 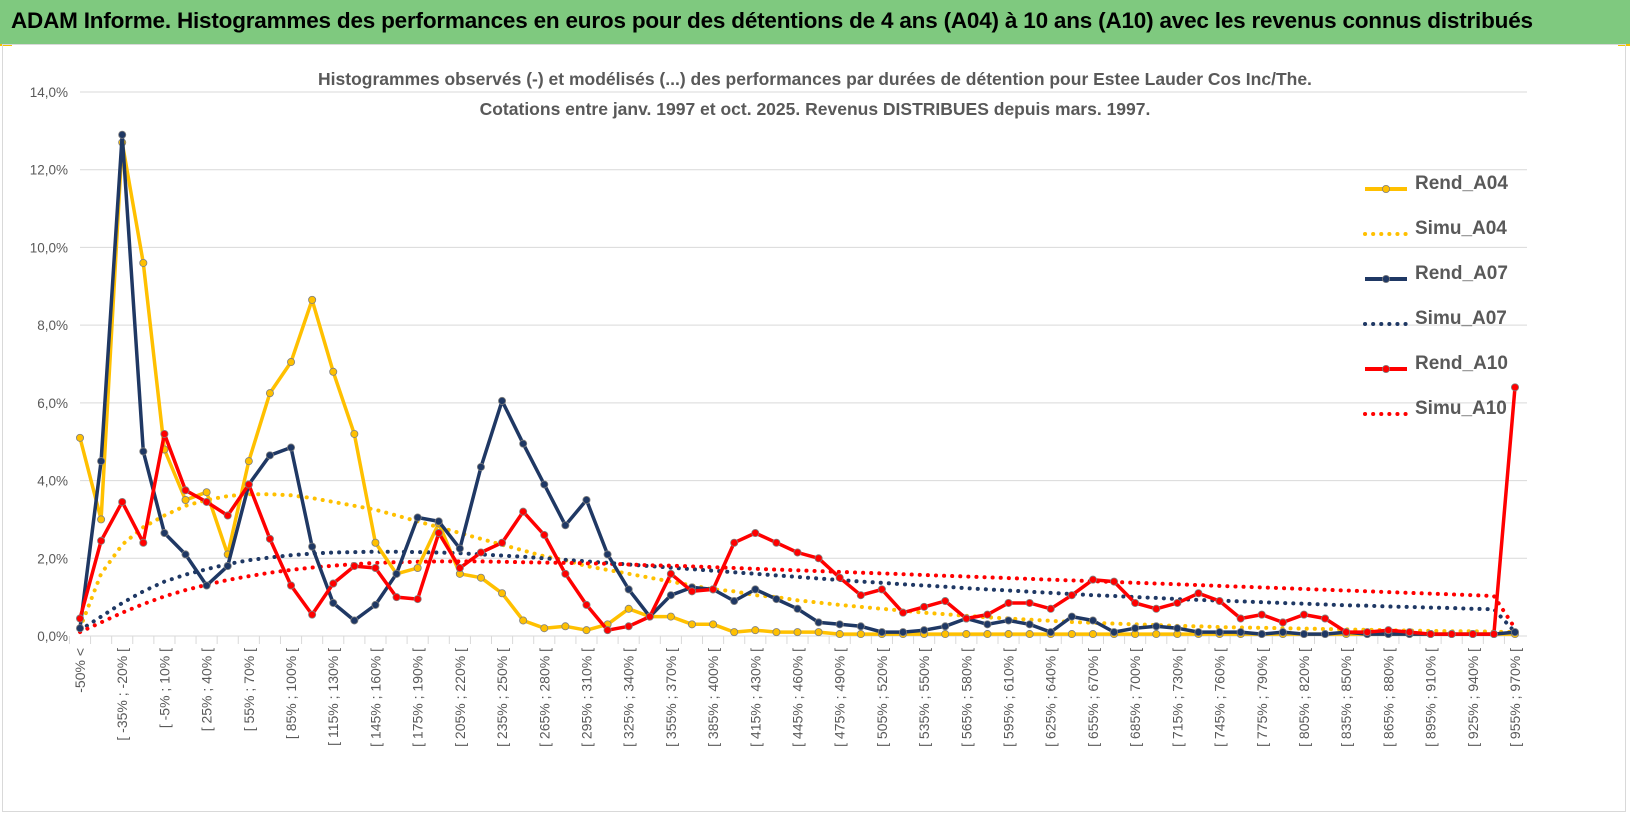 I want to click on y-tick-label: 0,0%, so click(x=52, y=636).